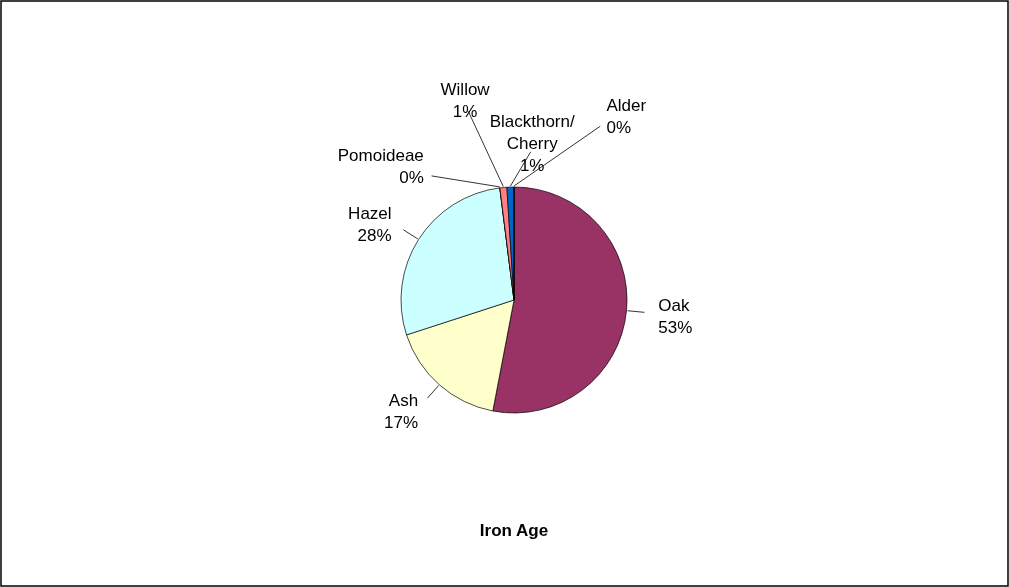 The height and width of the screenshot is (587, 1009). I want to click on data-label: 17%, so click(401, 422).